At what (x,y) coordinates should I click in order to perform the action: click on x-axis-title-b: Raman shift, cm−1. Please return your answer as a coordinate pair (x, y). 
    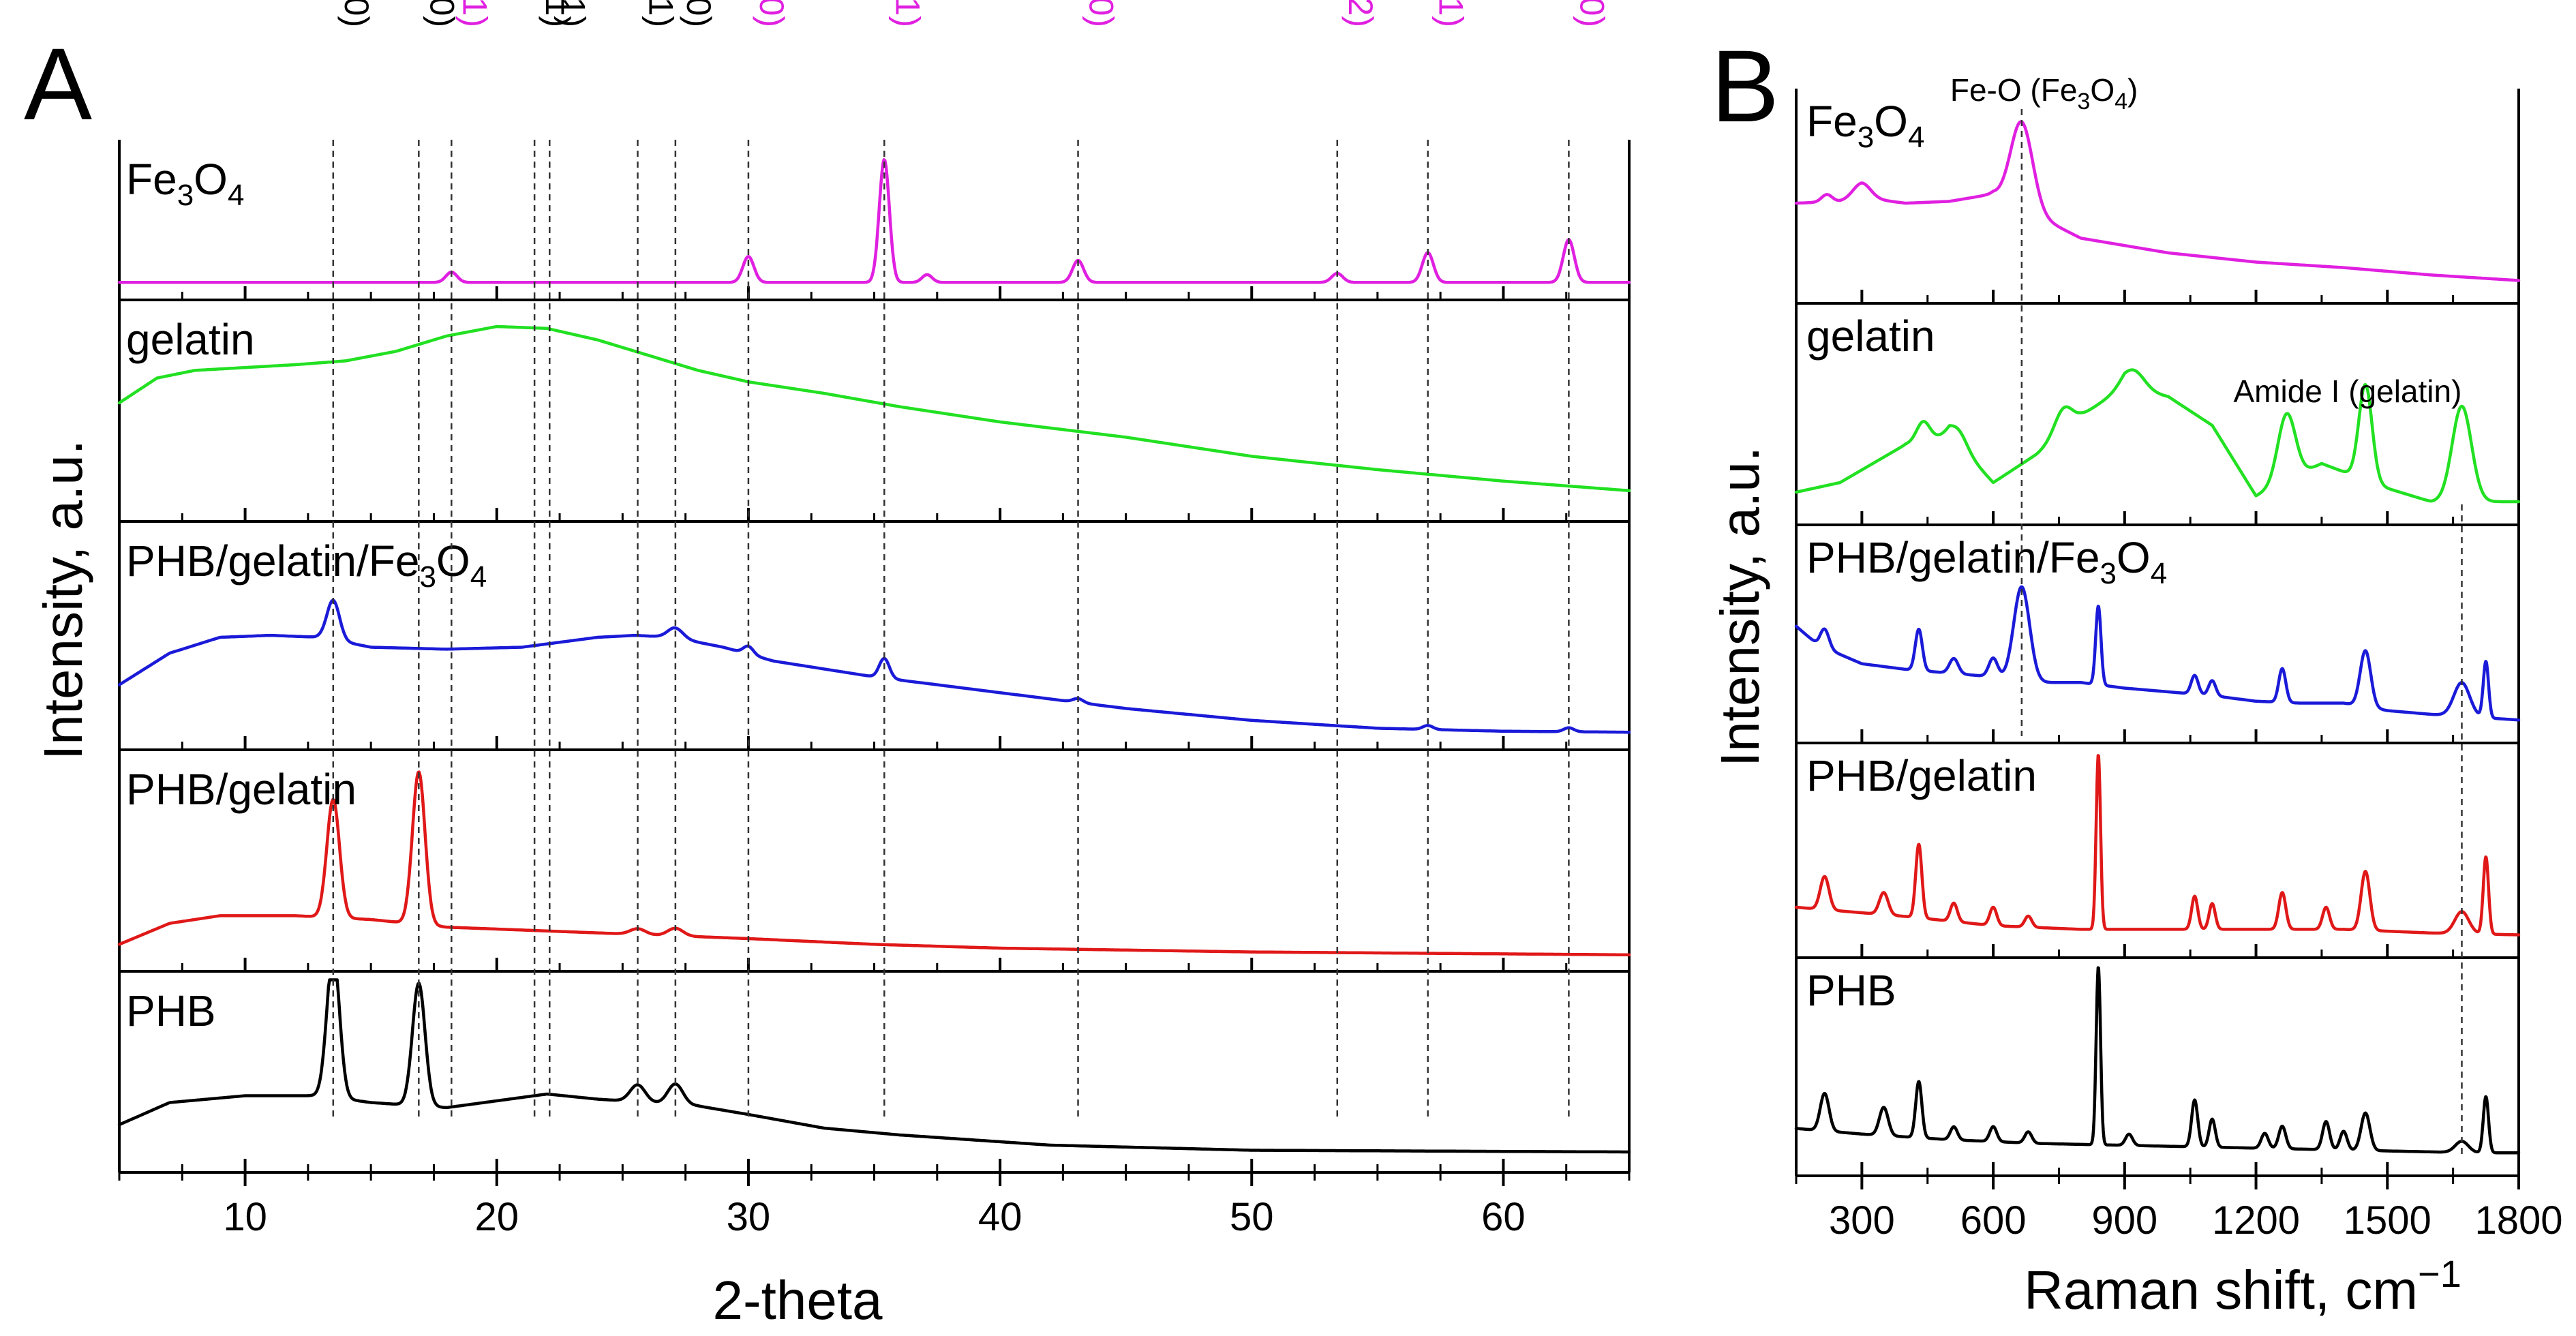
    Looking at the image, I should click on (2242, 1286).